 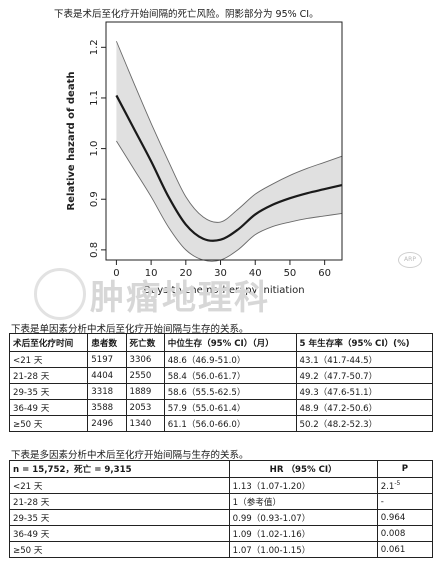 I want to click on x-axis-label: Days to chemotherapy initiation, so click(x=223, y=290).